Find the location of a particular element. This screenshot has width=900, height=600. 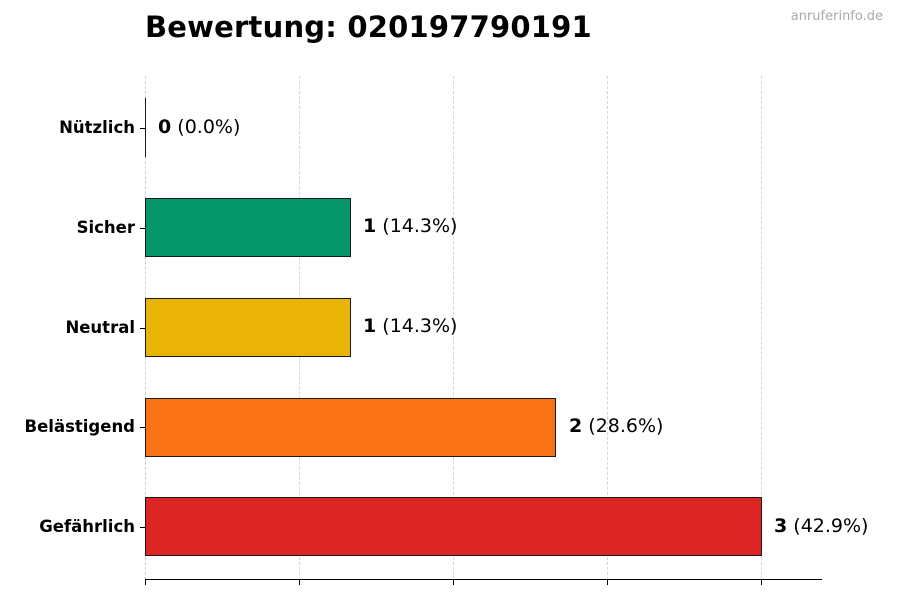

value-label-sicher: 1 (14.3%) is located at coordinates (410, 226).